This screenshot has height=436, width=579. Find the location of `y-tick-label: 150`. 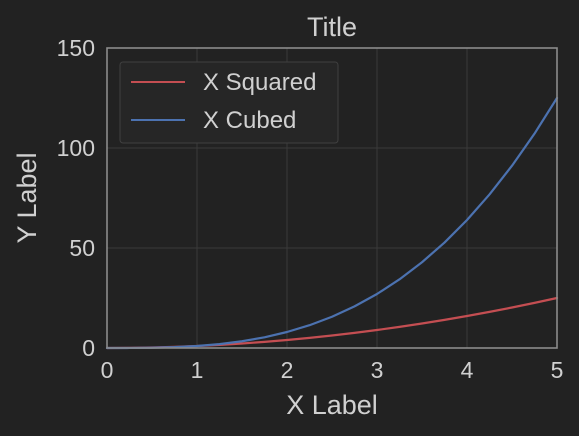

y-tick-label: 150 is located at coordinates (76, 48).